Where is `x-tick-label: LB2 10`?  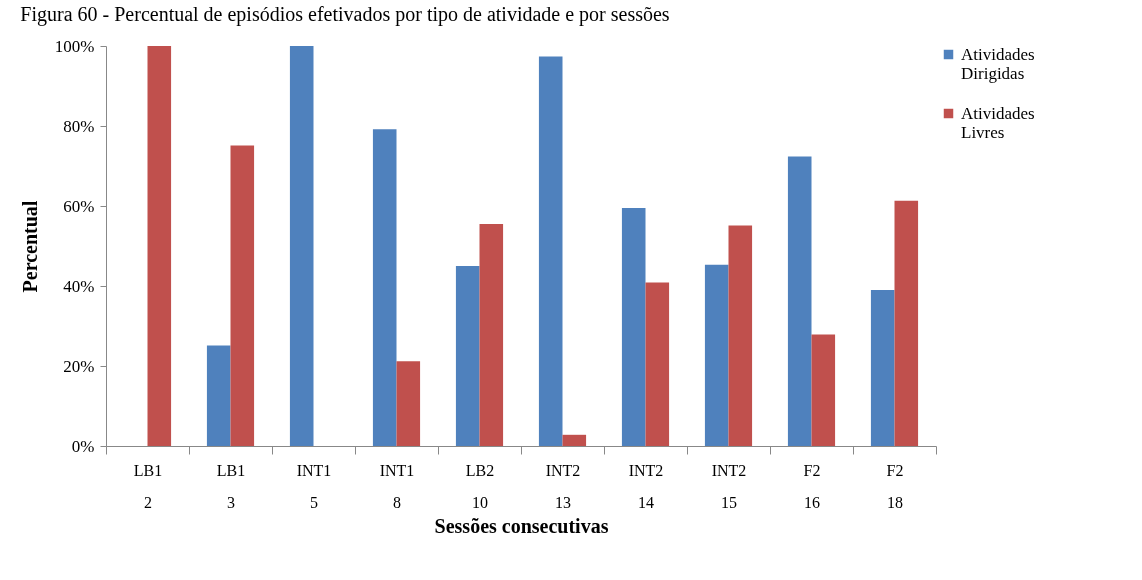 x-tick-label: LB2 10 is located at coordinates (480, 486).